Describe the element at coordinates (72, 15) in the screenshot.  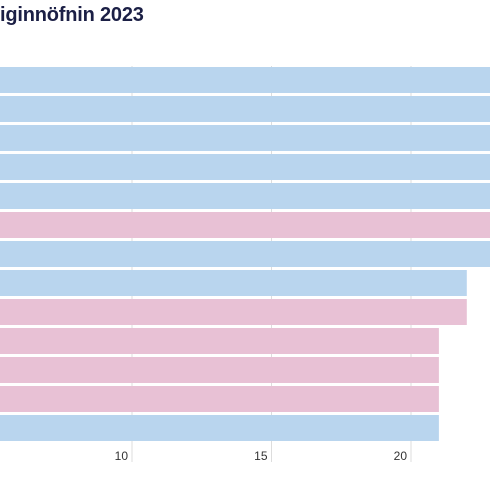
I see `chart-title: iginnöfnin 2023` at that location.